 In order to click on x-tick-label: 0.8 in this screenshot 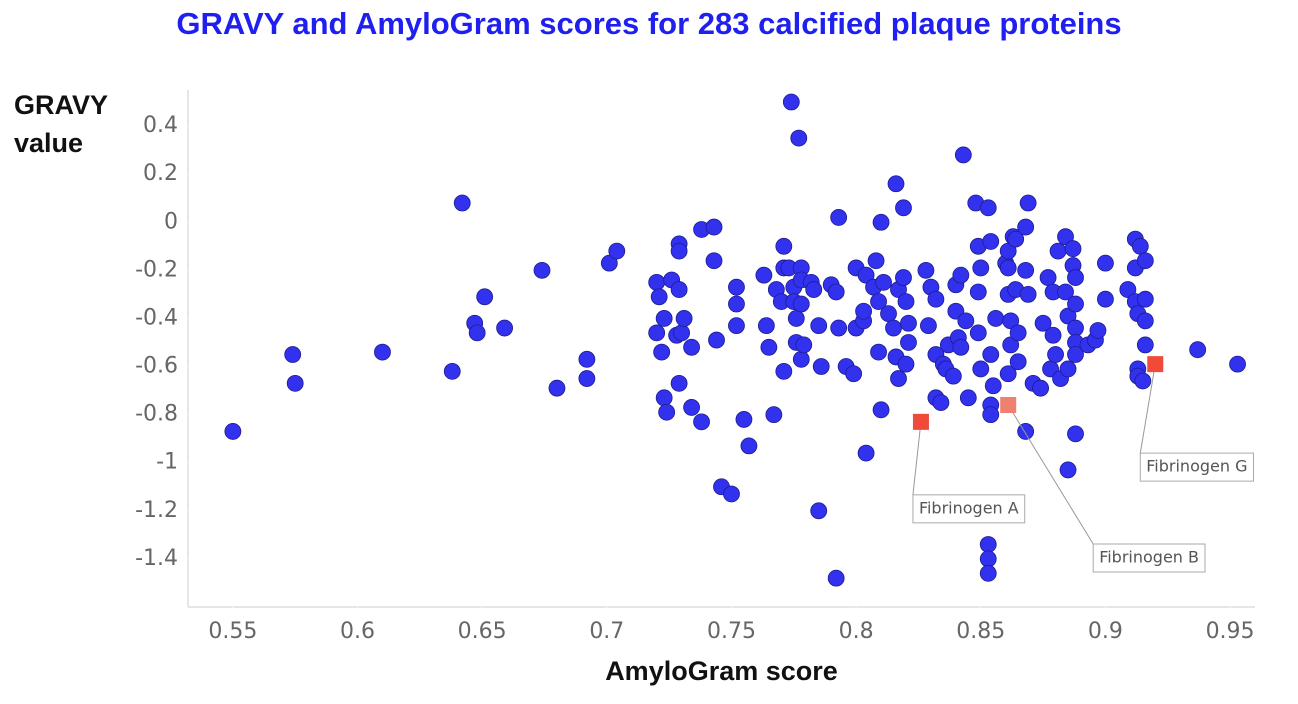, I will do `click(856, 631)`.